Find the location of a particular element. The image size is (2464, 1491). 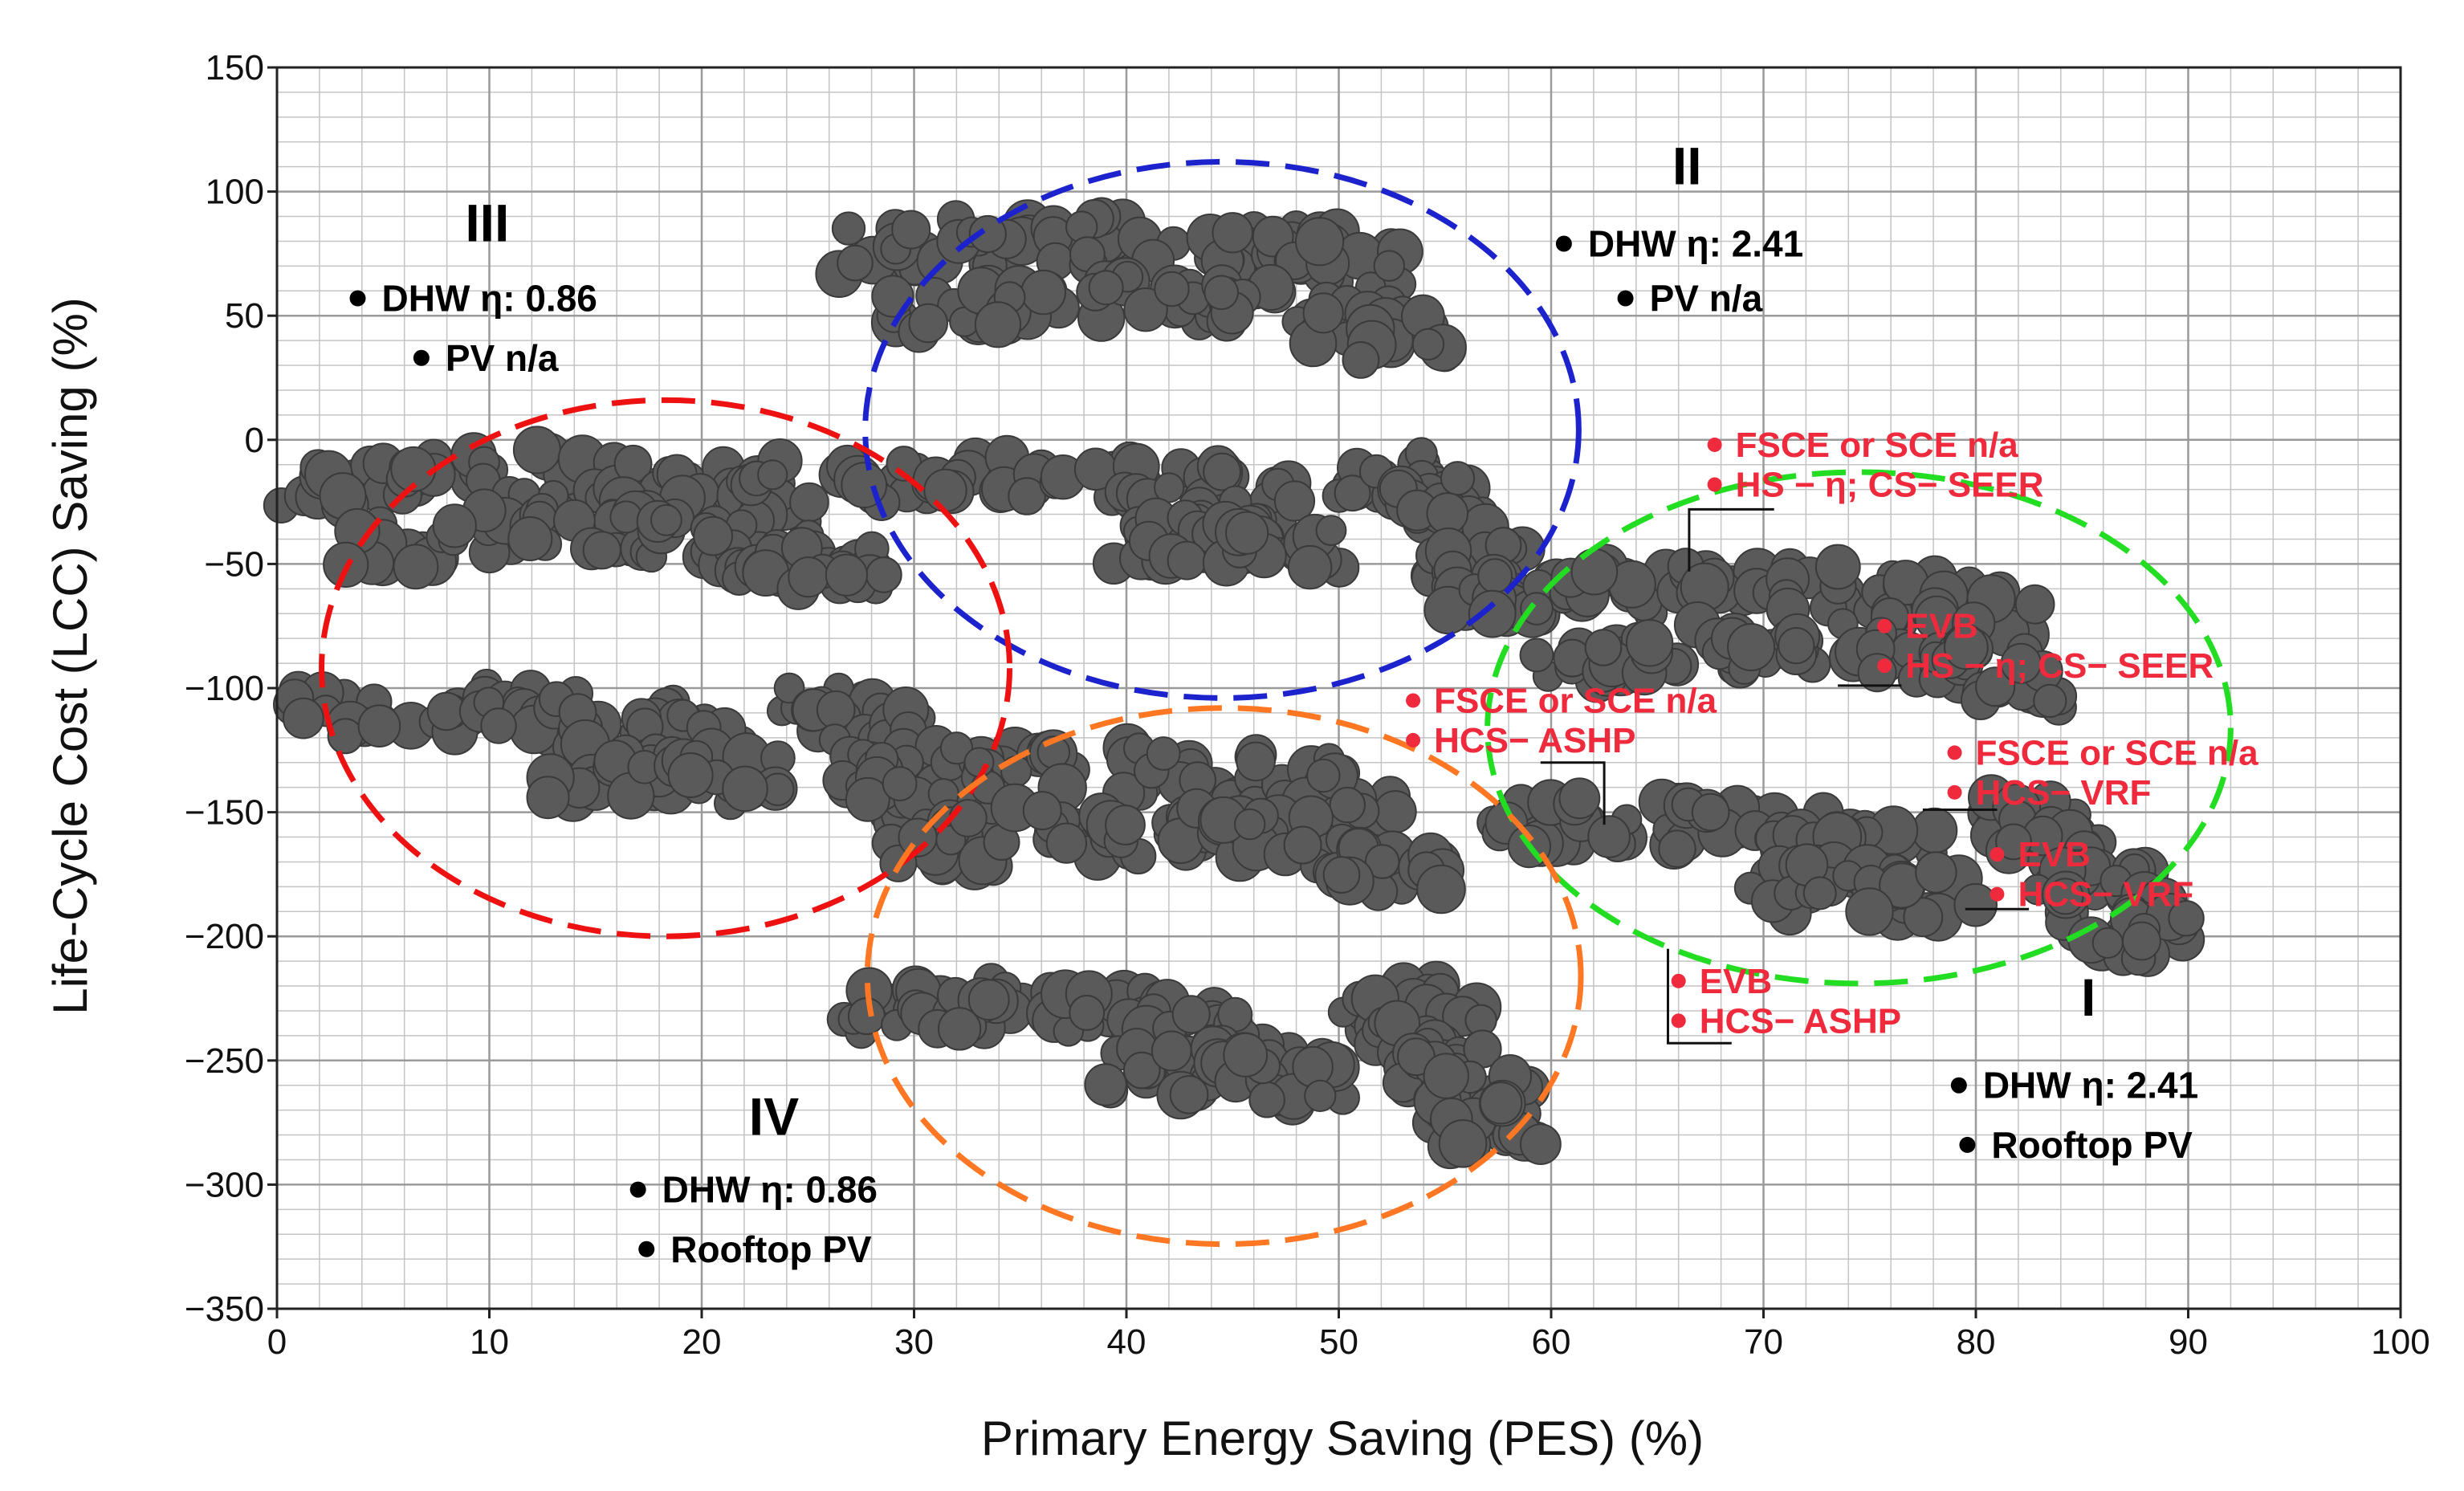

x-tick-label: 90 is located at coordinates (2188, 1342).